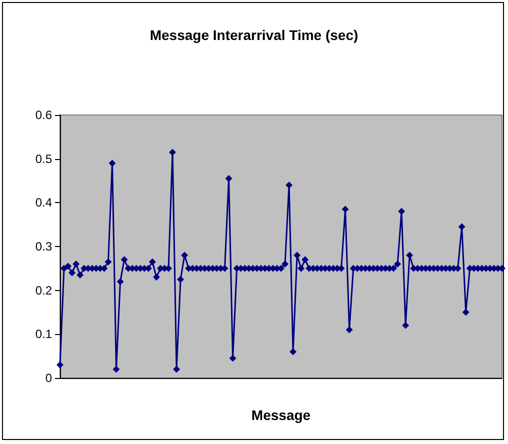  Describe the element at coordinates (43, 290) in the screenshot. I see `y-tick-label: 0.2` at that location.